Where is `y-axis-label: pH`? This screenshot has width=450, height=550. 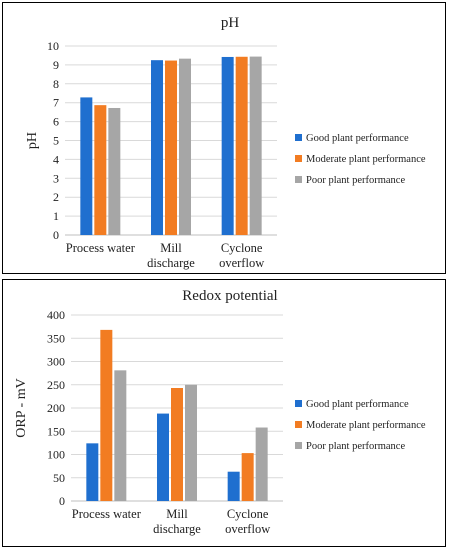
y-axis-label: pH is located at coordinates (32, 140).